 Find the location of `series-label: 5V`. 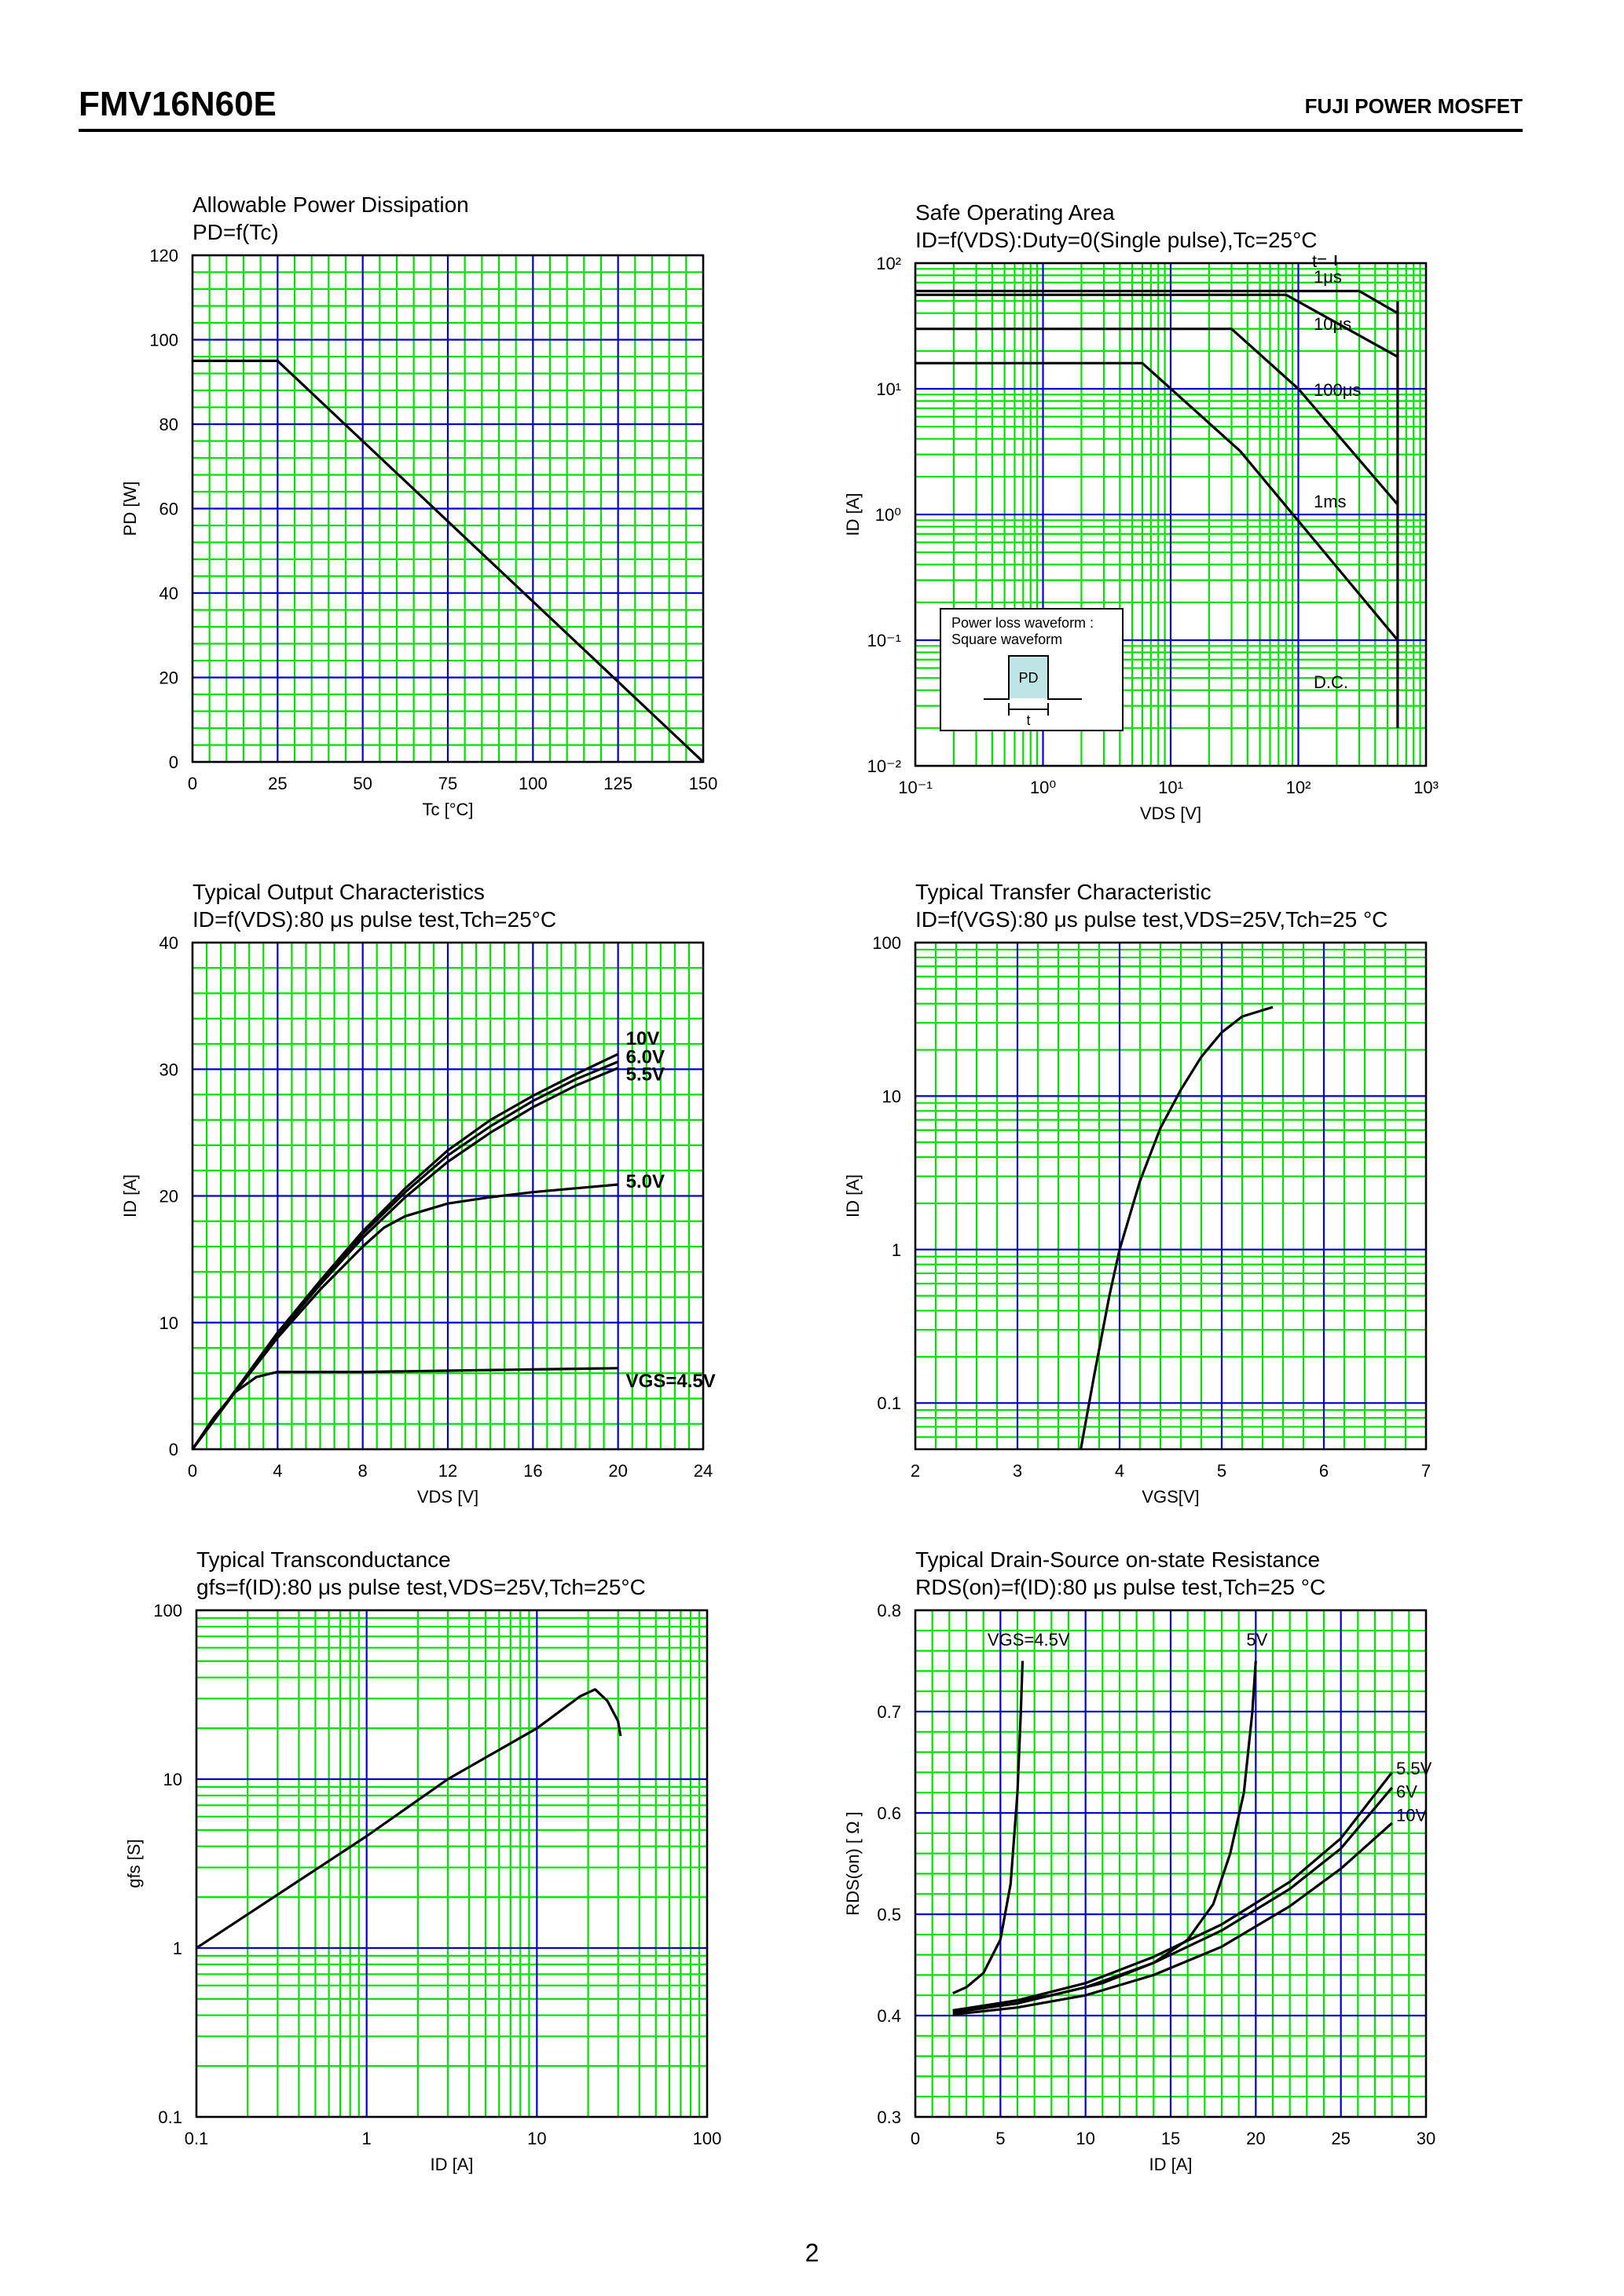

series-label: 5V is located at coordinates (1257, 1640).